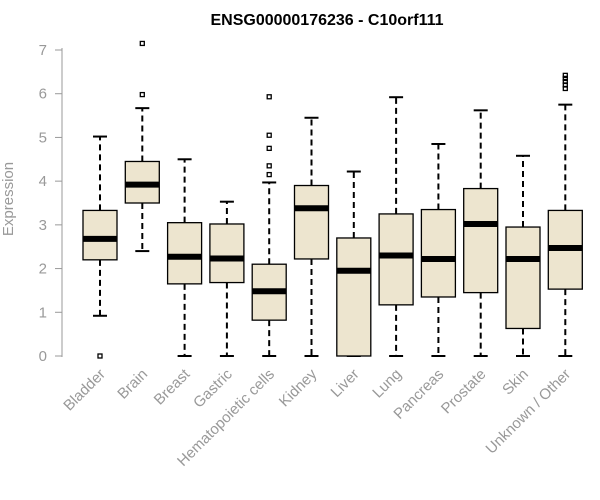 The image size is (600, 500). What do you see at coordinates (438, 253) in the screenshot?
I see `box-pancreas` at bounding box center [438, 253].